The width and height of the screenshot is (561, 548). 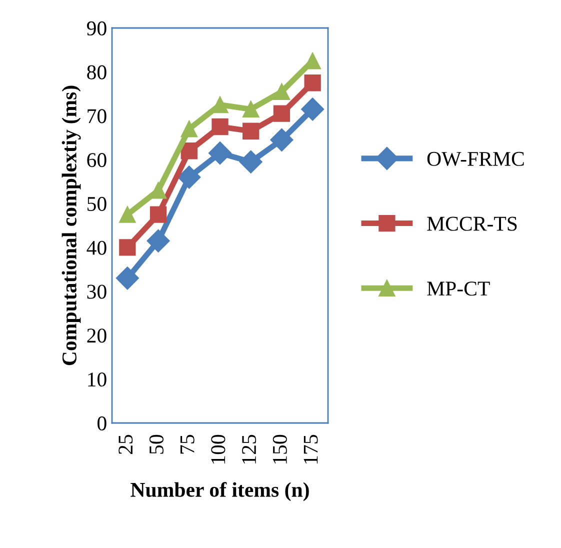 What do you see at coordinates (71, 226) in the screenshot?
I see `y-axis-title: Computational complextiy (ms)` at bounding box center [71, 226].